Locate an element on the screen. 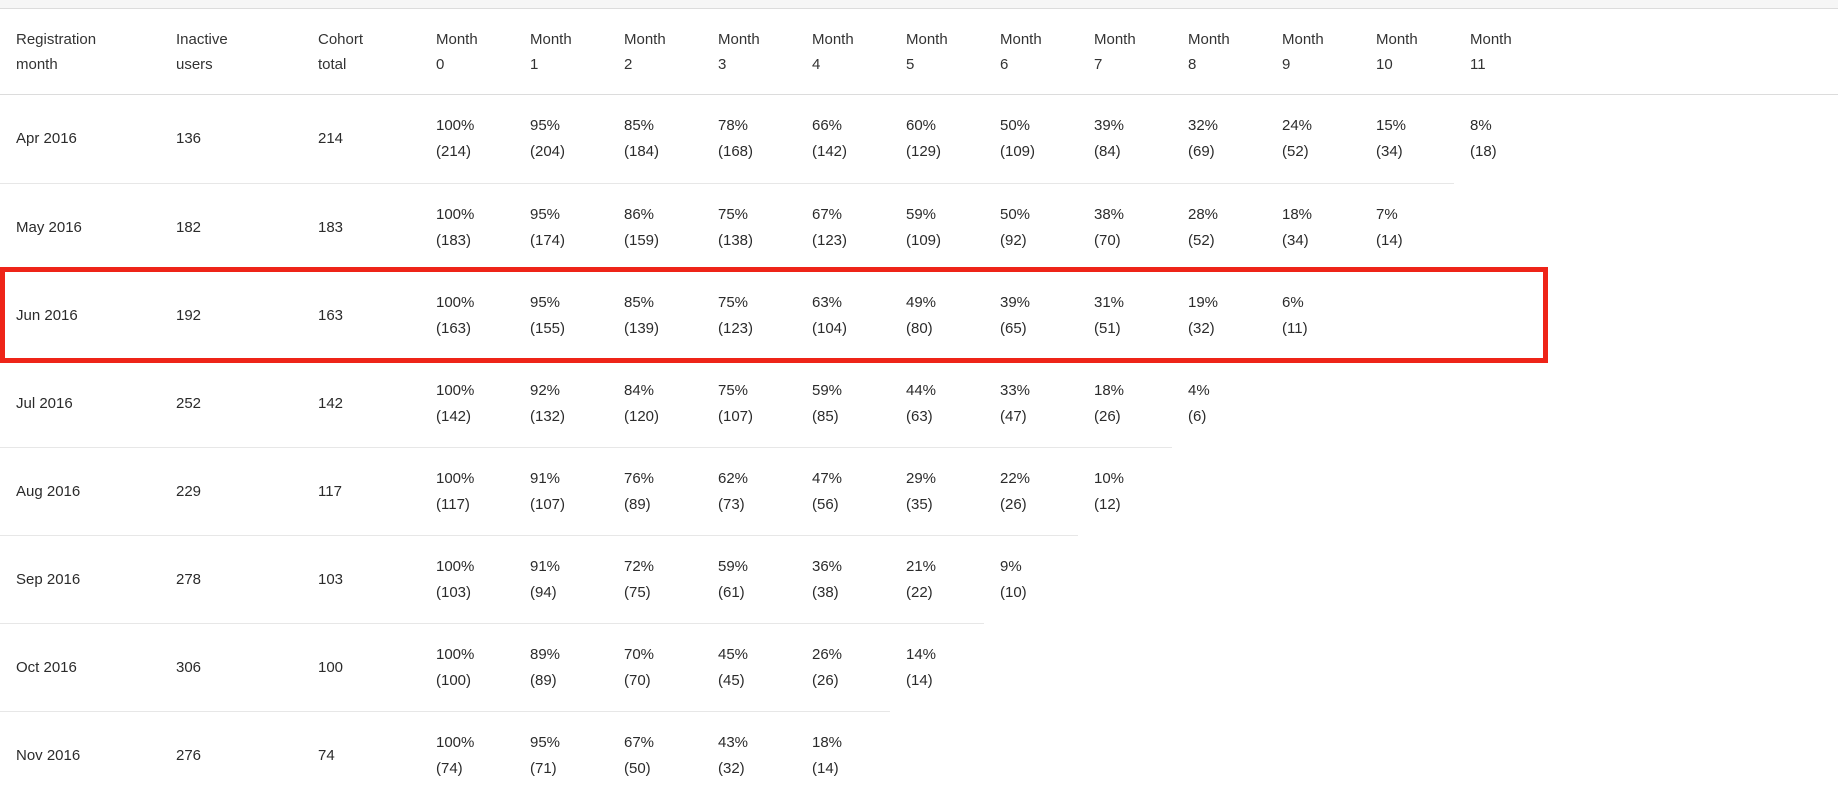  retention-count: (109) is located at coordinates (924, 240).